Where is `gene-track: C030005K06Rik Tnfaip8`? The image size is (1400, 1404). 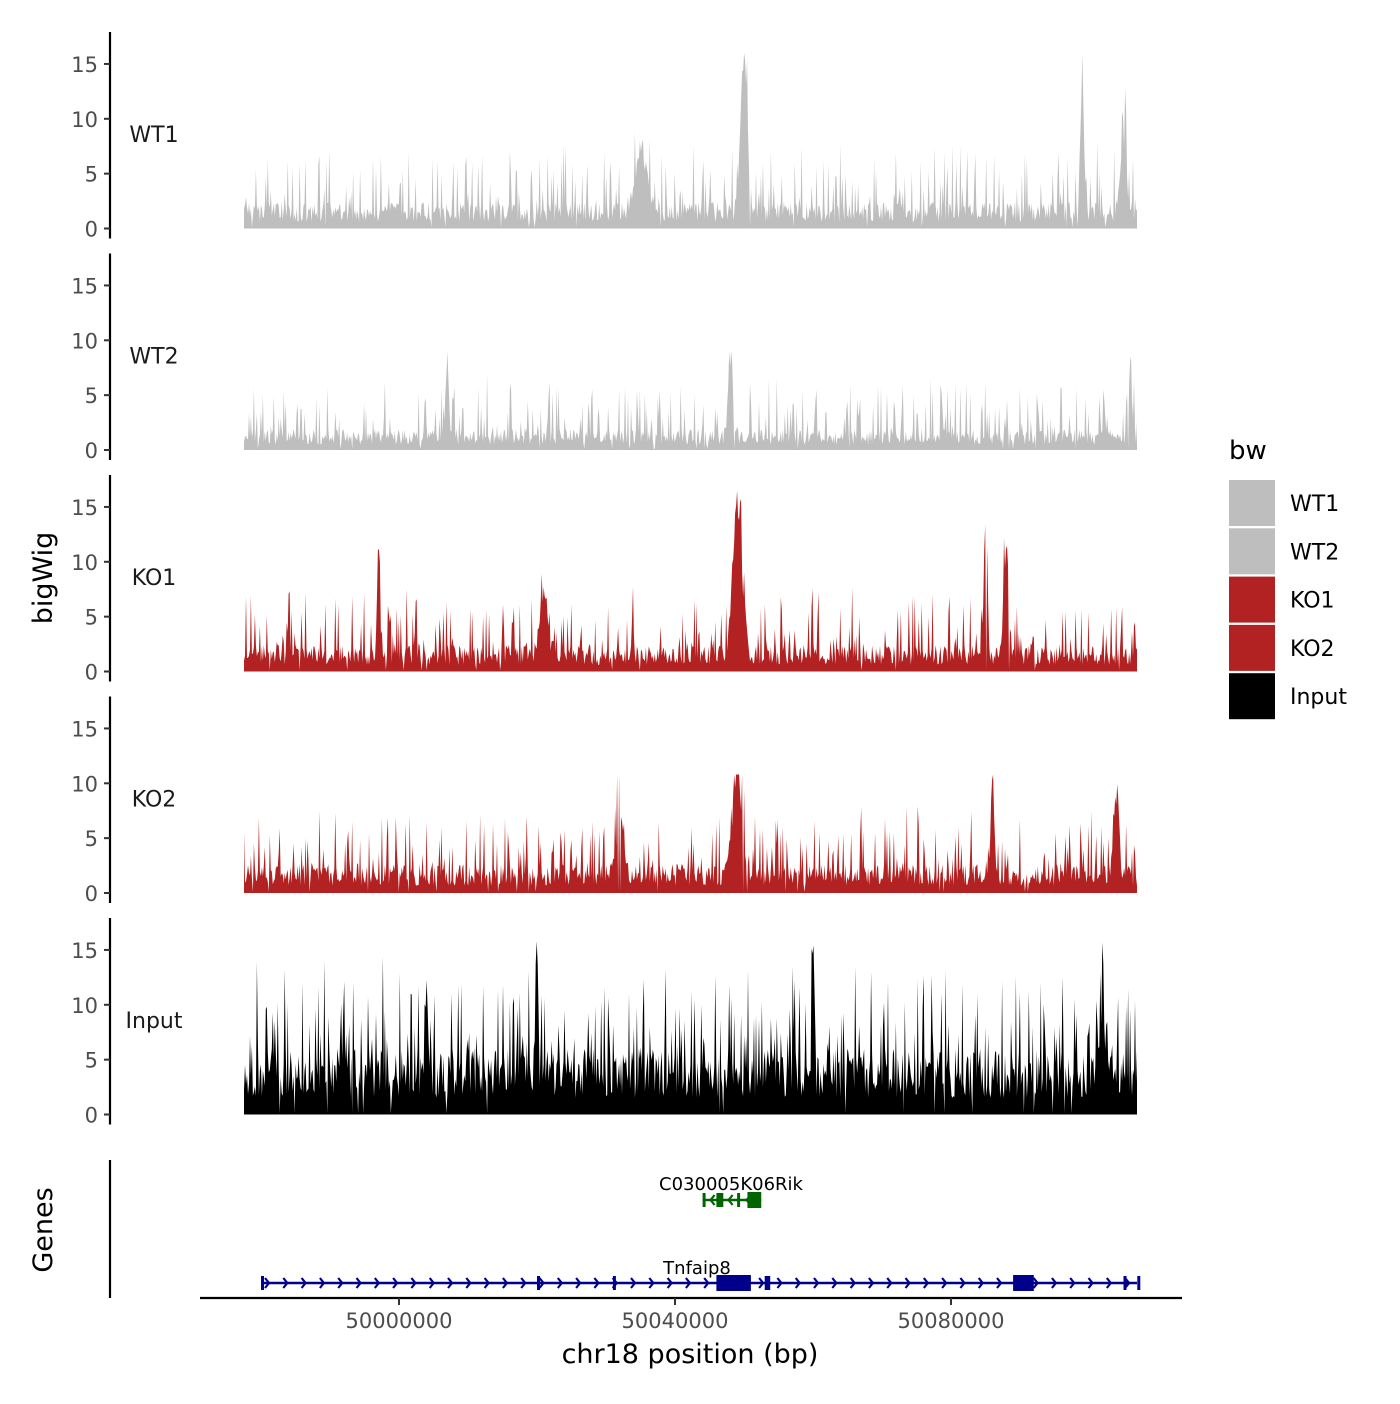 gene-track: C030005K06Rik Tnfaip8 is located at coordinates (624, 1229).